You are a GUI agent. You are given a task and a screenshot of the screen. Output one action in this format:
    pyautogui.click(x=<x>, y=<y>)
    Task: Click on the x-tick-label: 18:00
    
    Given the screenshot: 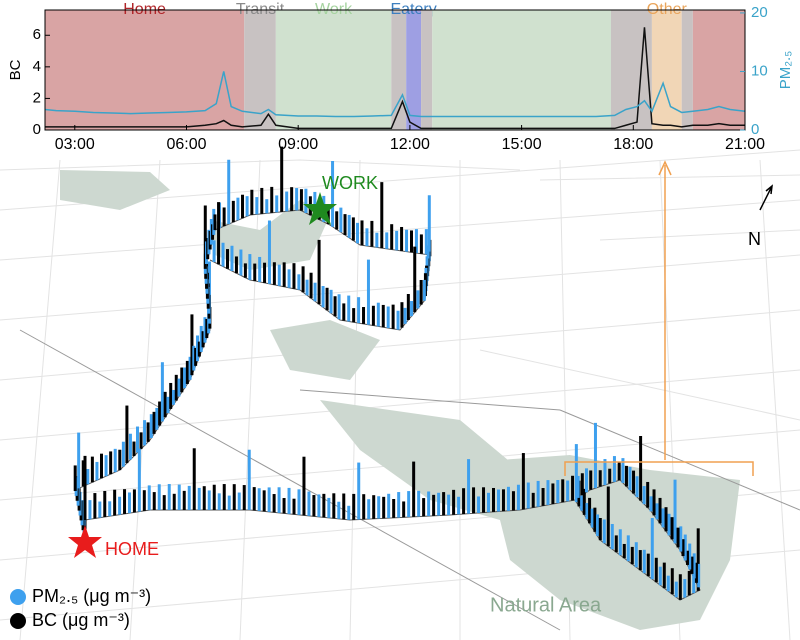 What is the action you would take?
    pyautogui.click(x=633, y=144)
    